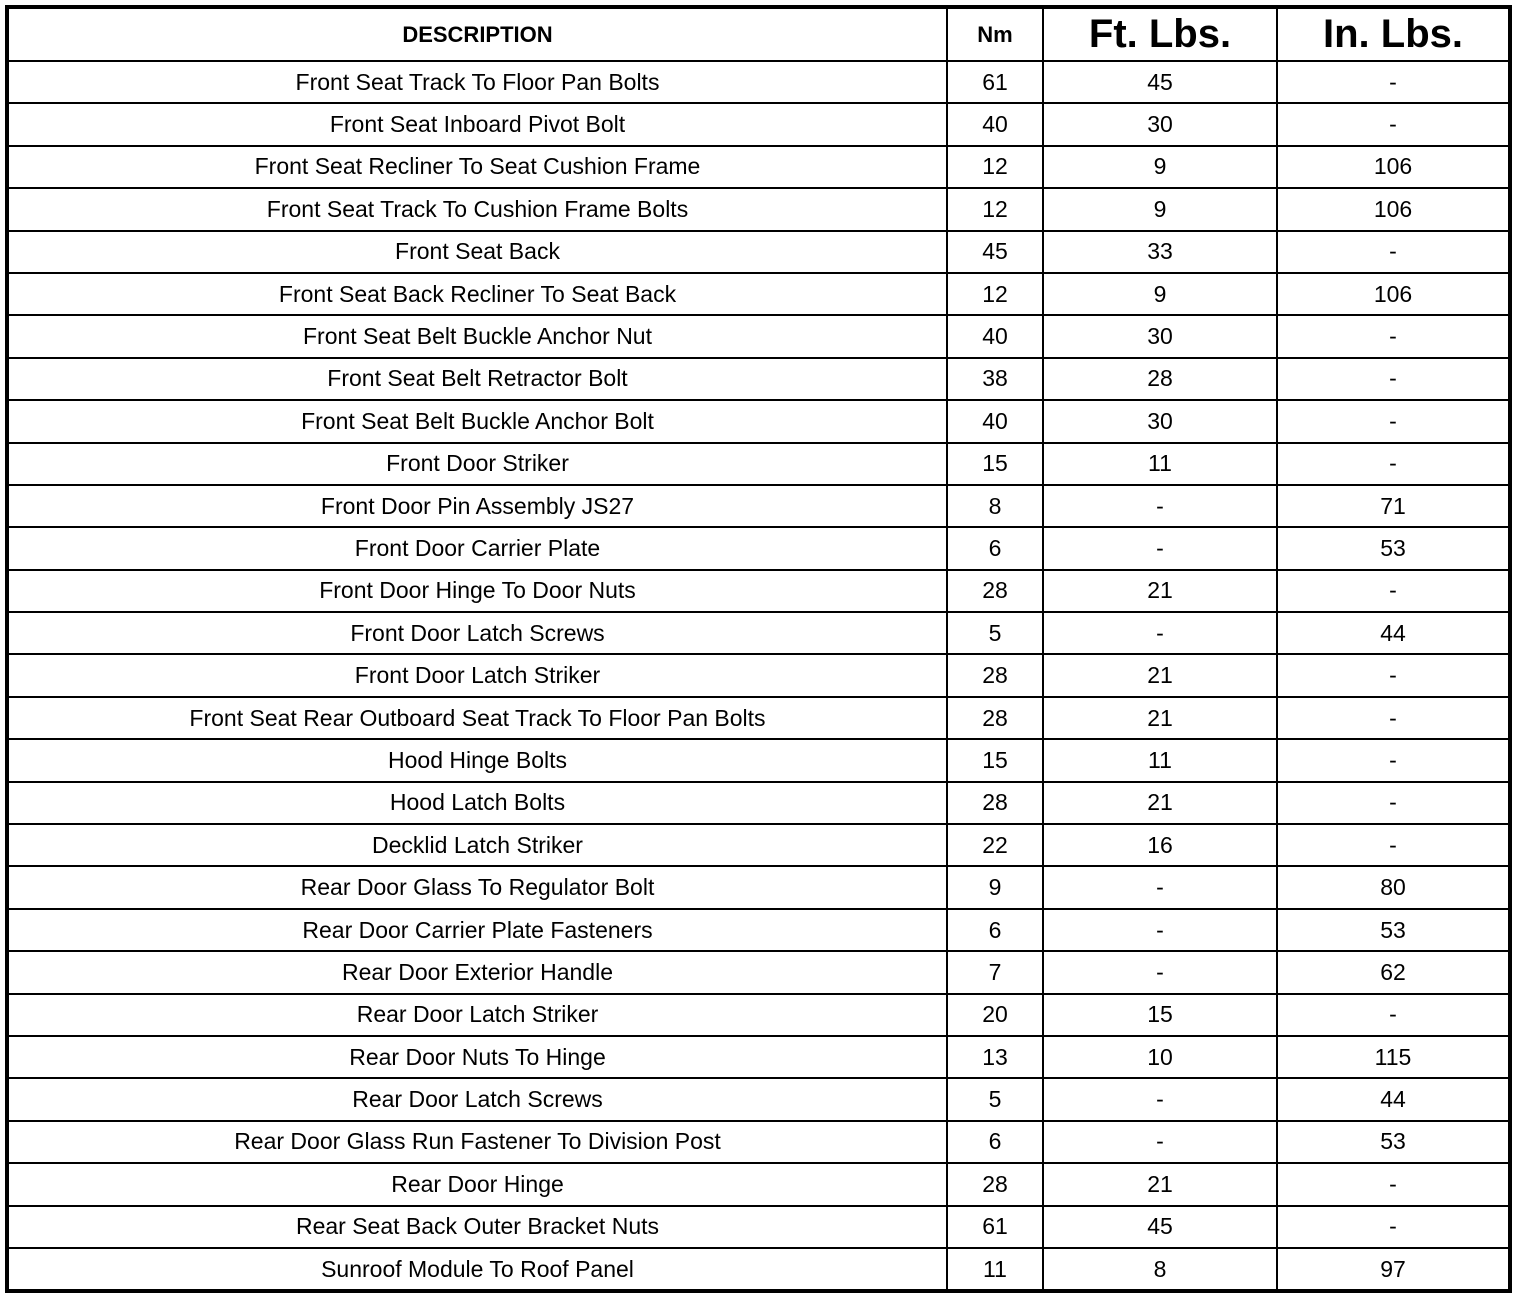 The height and width of the screenshot is (1294, 1520). What do you see at coordinates (1393, 633) in the screenshot?
I see `cell-in-lbs: 44` at bounding box center [1393, 633].